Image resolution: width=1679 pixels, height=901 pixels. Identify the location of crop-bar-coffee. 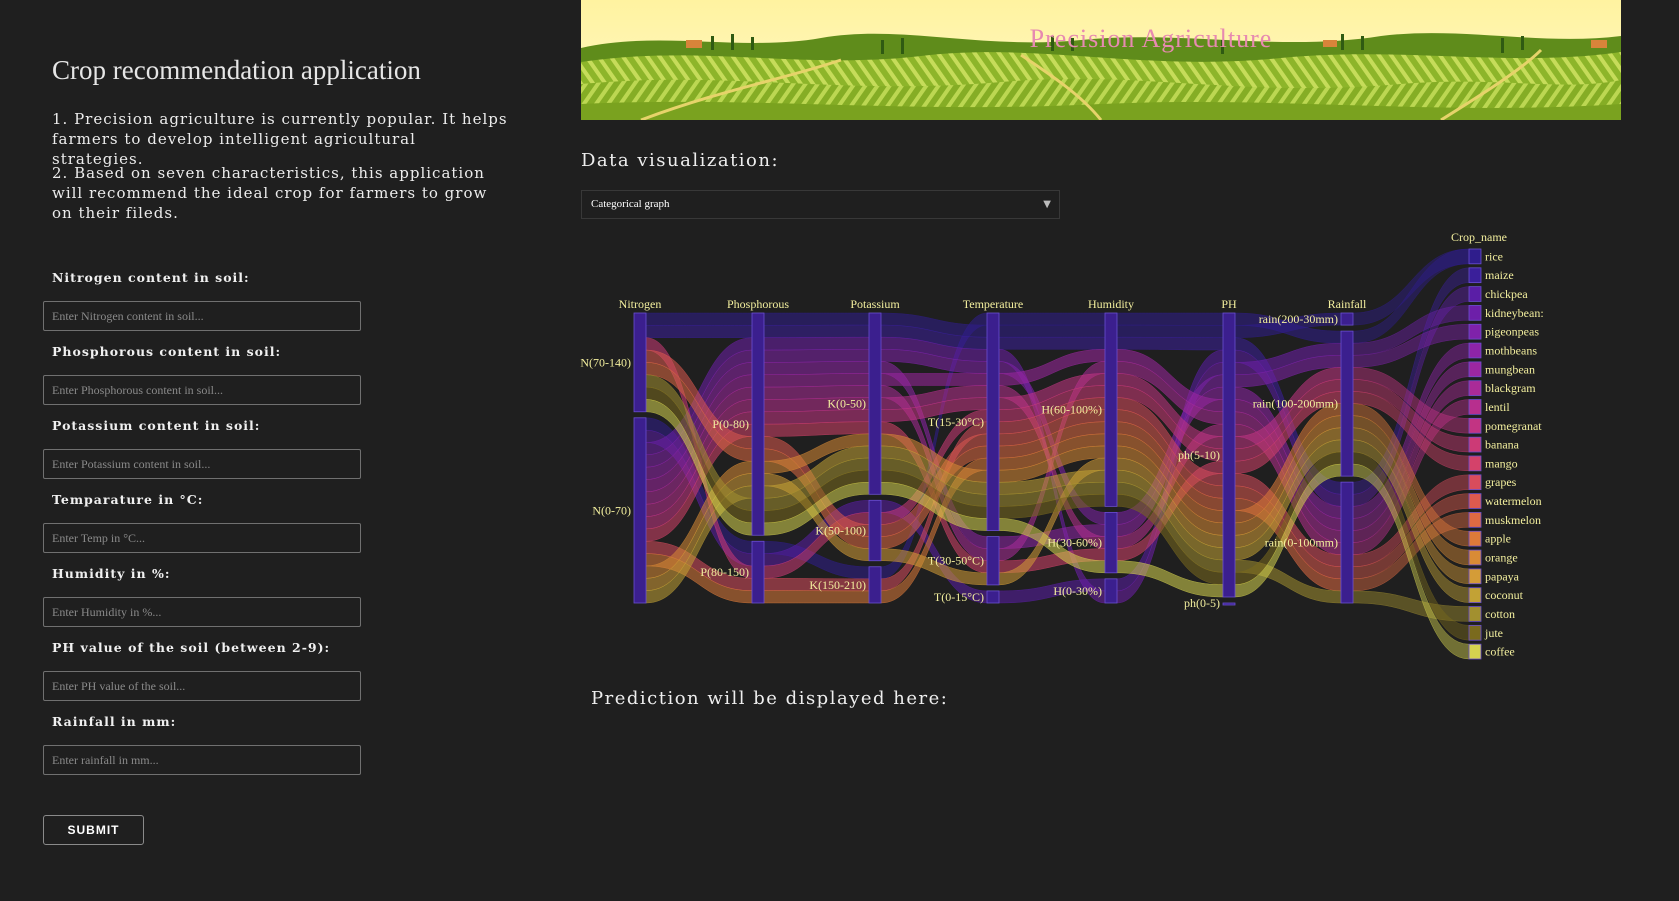
(1475, 651).